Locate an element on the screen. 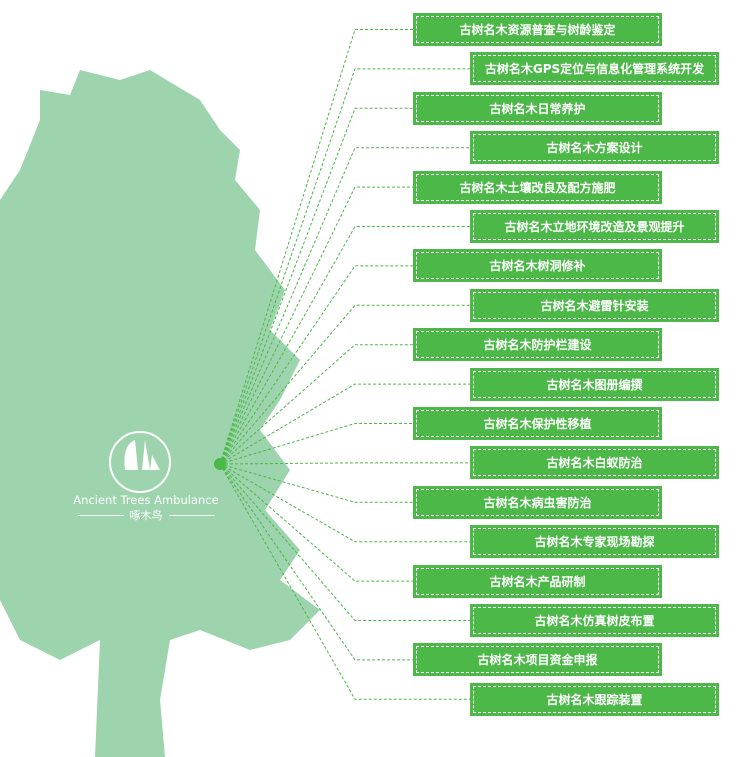 Image resolution: width=749 pixels, height=757 pixels. service-label: 古树名木GPS定位与信息化管理系统开发 is located at coordinates (594, 69).